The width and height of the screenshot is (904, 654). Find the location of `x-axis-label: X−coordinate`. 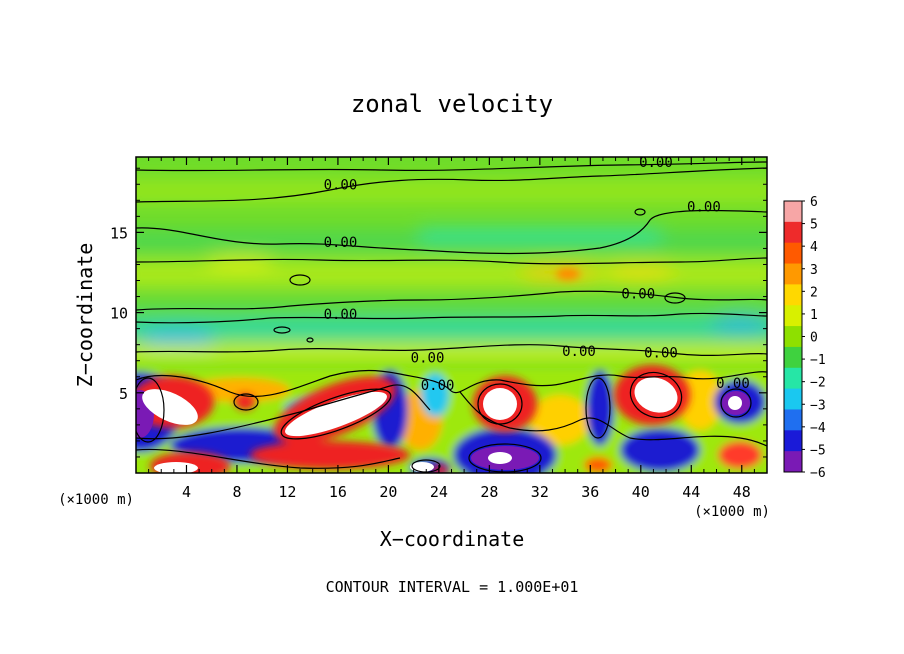

x-axis-label: X−coordinate is located at coordinates (452, 539).